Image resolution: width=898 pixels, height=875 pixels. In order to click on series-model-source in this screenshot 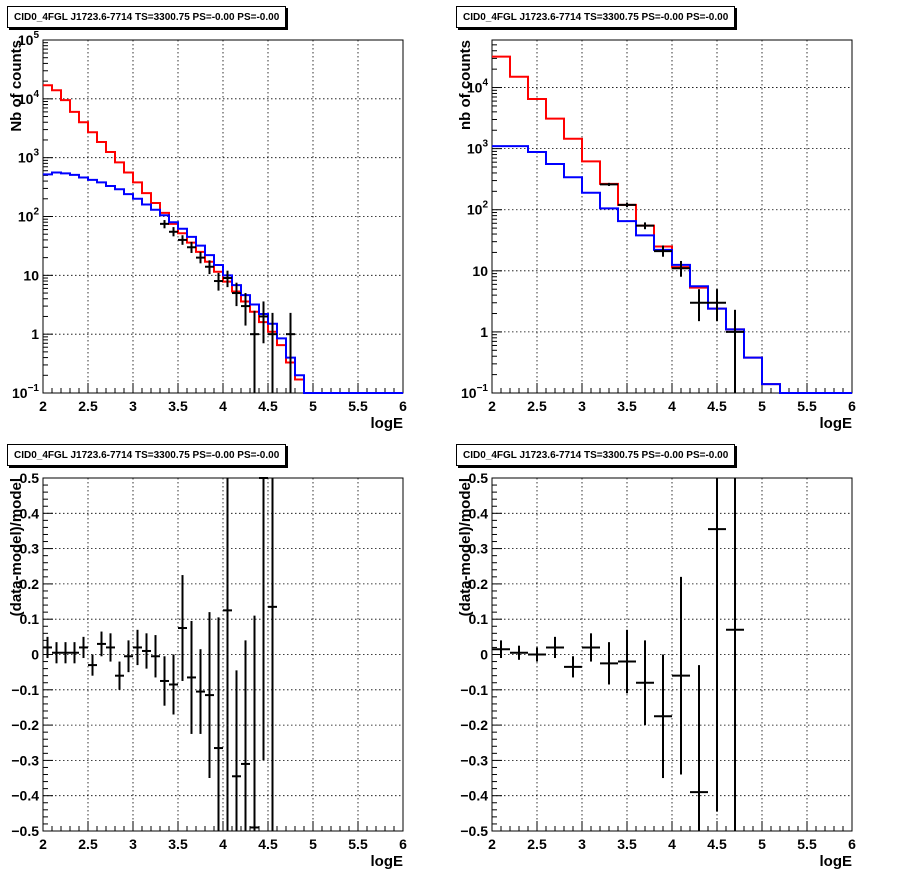, I will do `click(223, 282)`.